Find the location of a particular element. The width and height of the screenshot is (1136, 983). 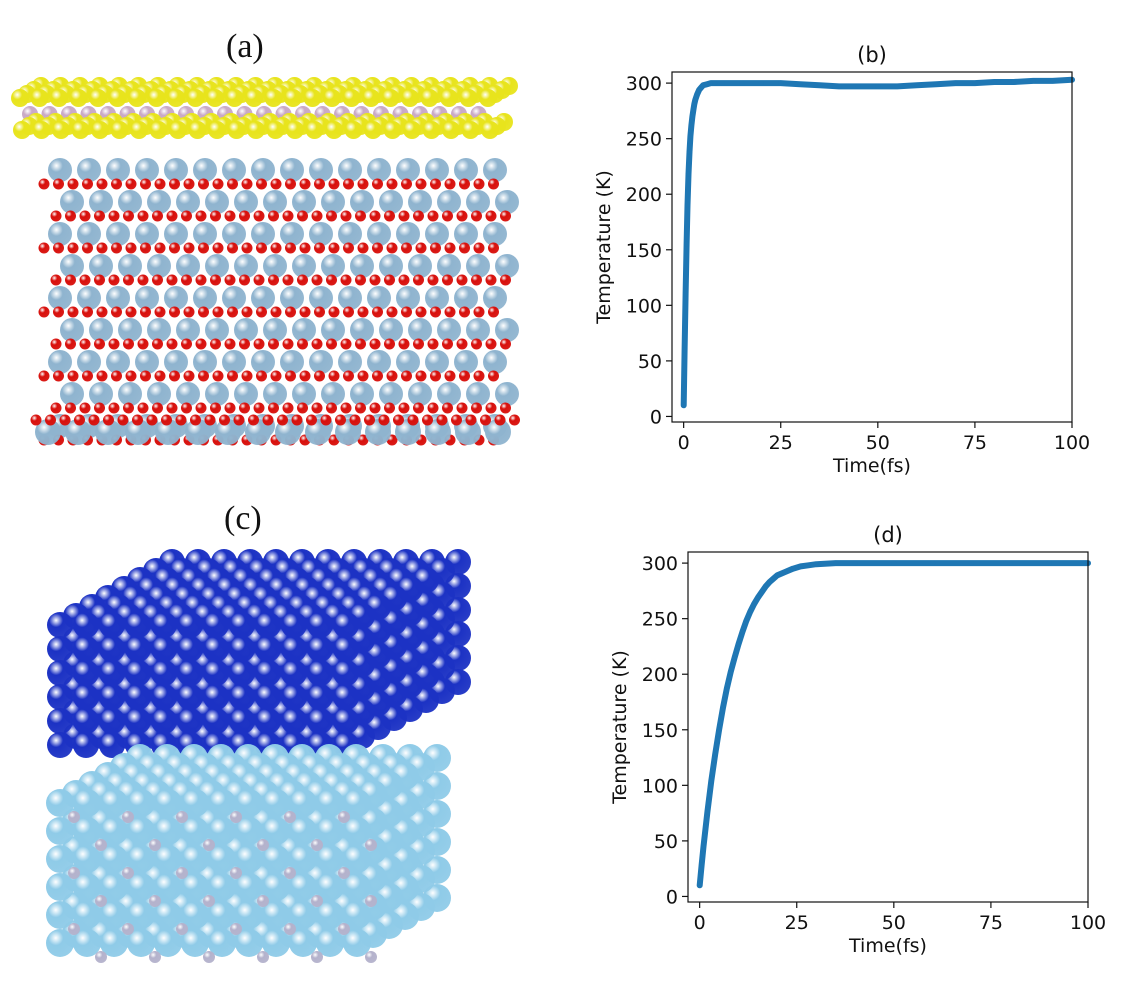

y-tick-label: 200 is located at coordinates (644, 195).